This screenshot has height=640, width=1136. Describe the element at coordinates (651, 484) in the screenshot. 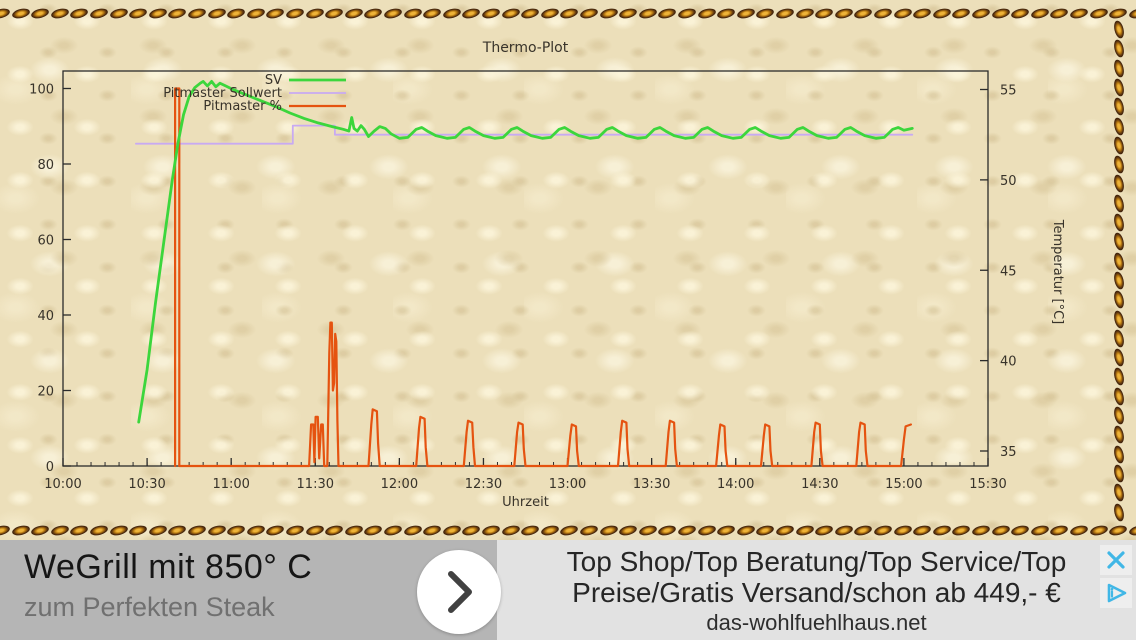

I see `x-tick-label: 13:30` at that location.